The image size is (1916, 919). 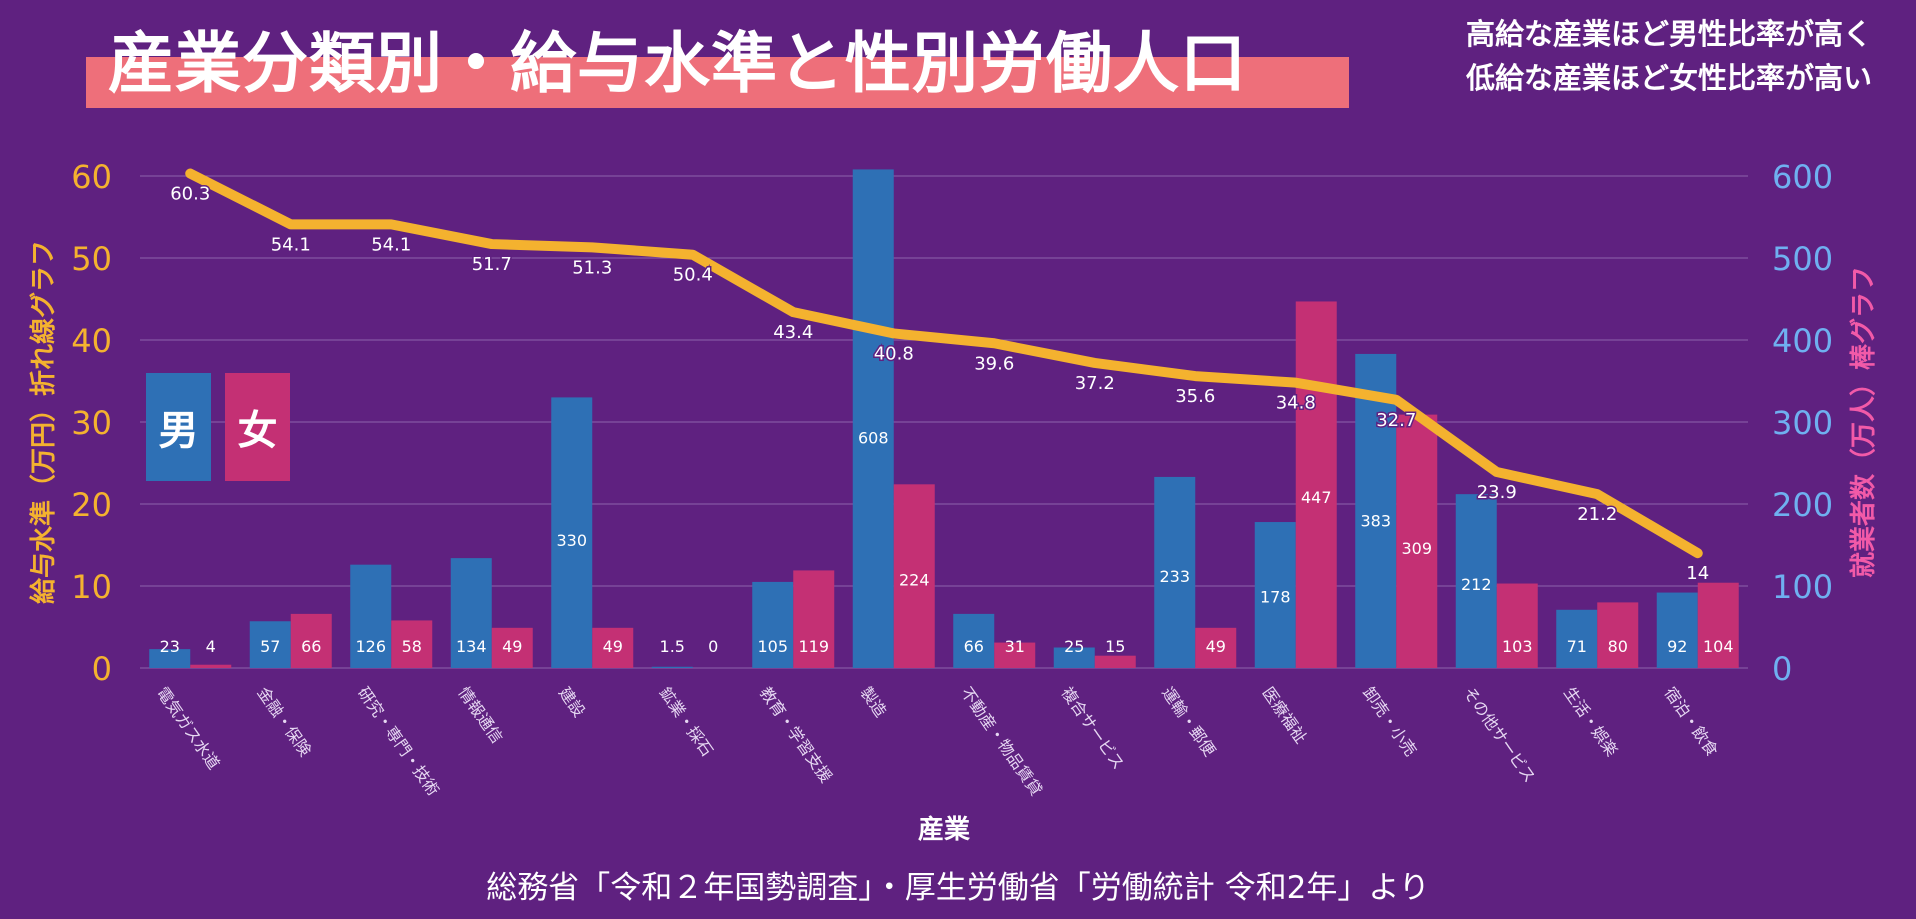 I want to click on legend-female: 女, so click(x=257, y=427).